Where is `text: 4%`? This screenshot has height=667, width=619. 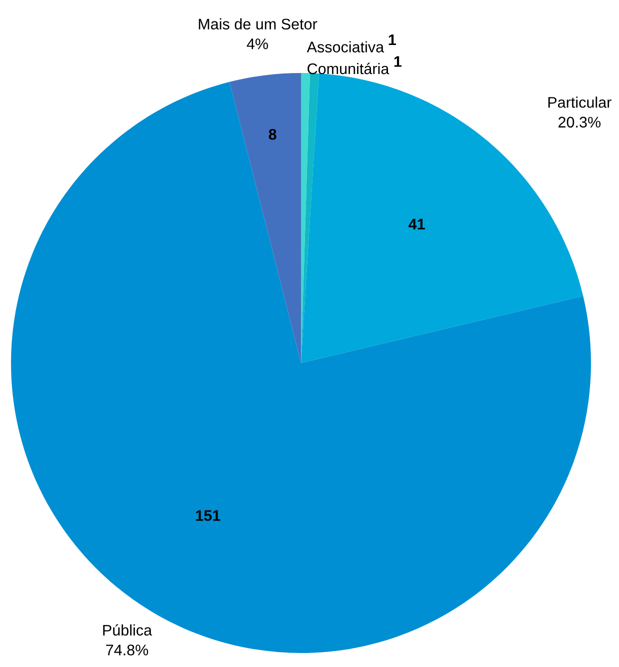 text: 4% is located at coordinates (257, 44).